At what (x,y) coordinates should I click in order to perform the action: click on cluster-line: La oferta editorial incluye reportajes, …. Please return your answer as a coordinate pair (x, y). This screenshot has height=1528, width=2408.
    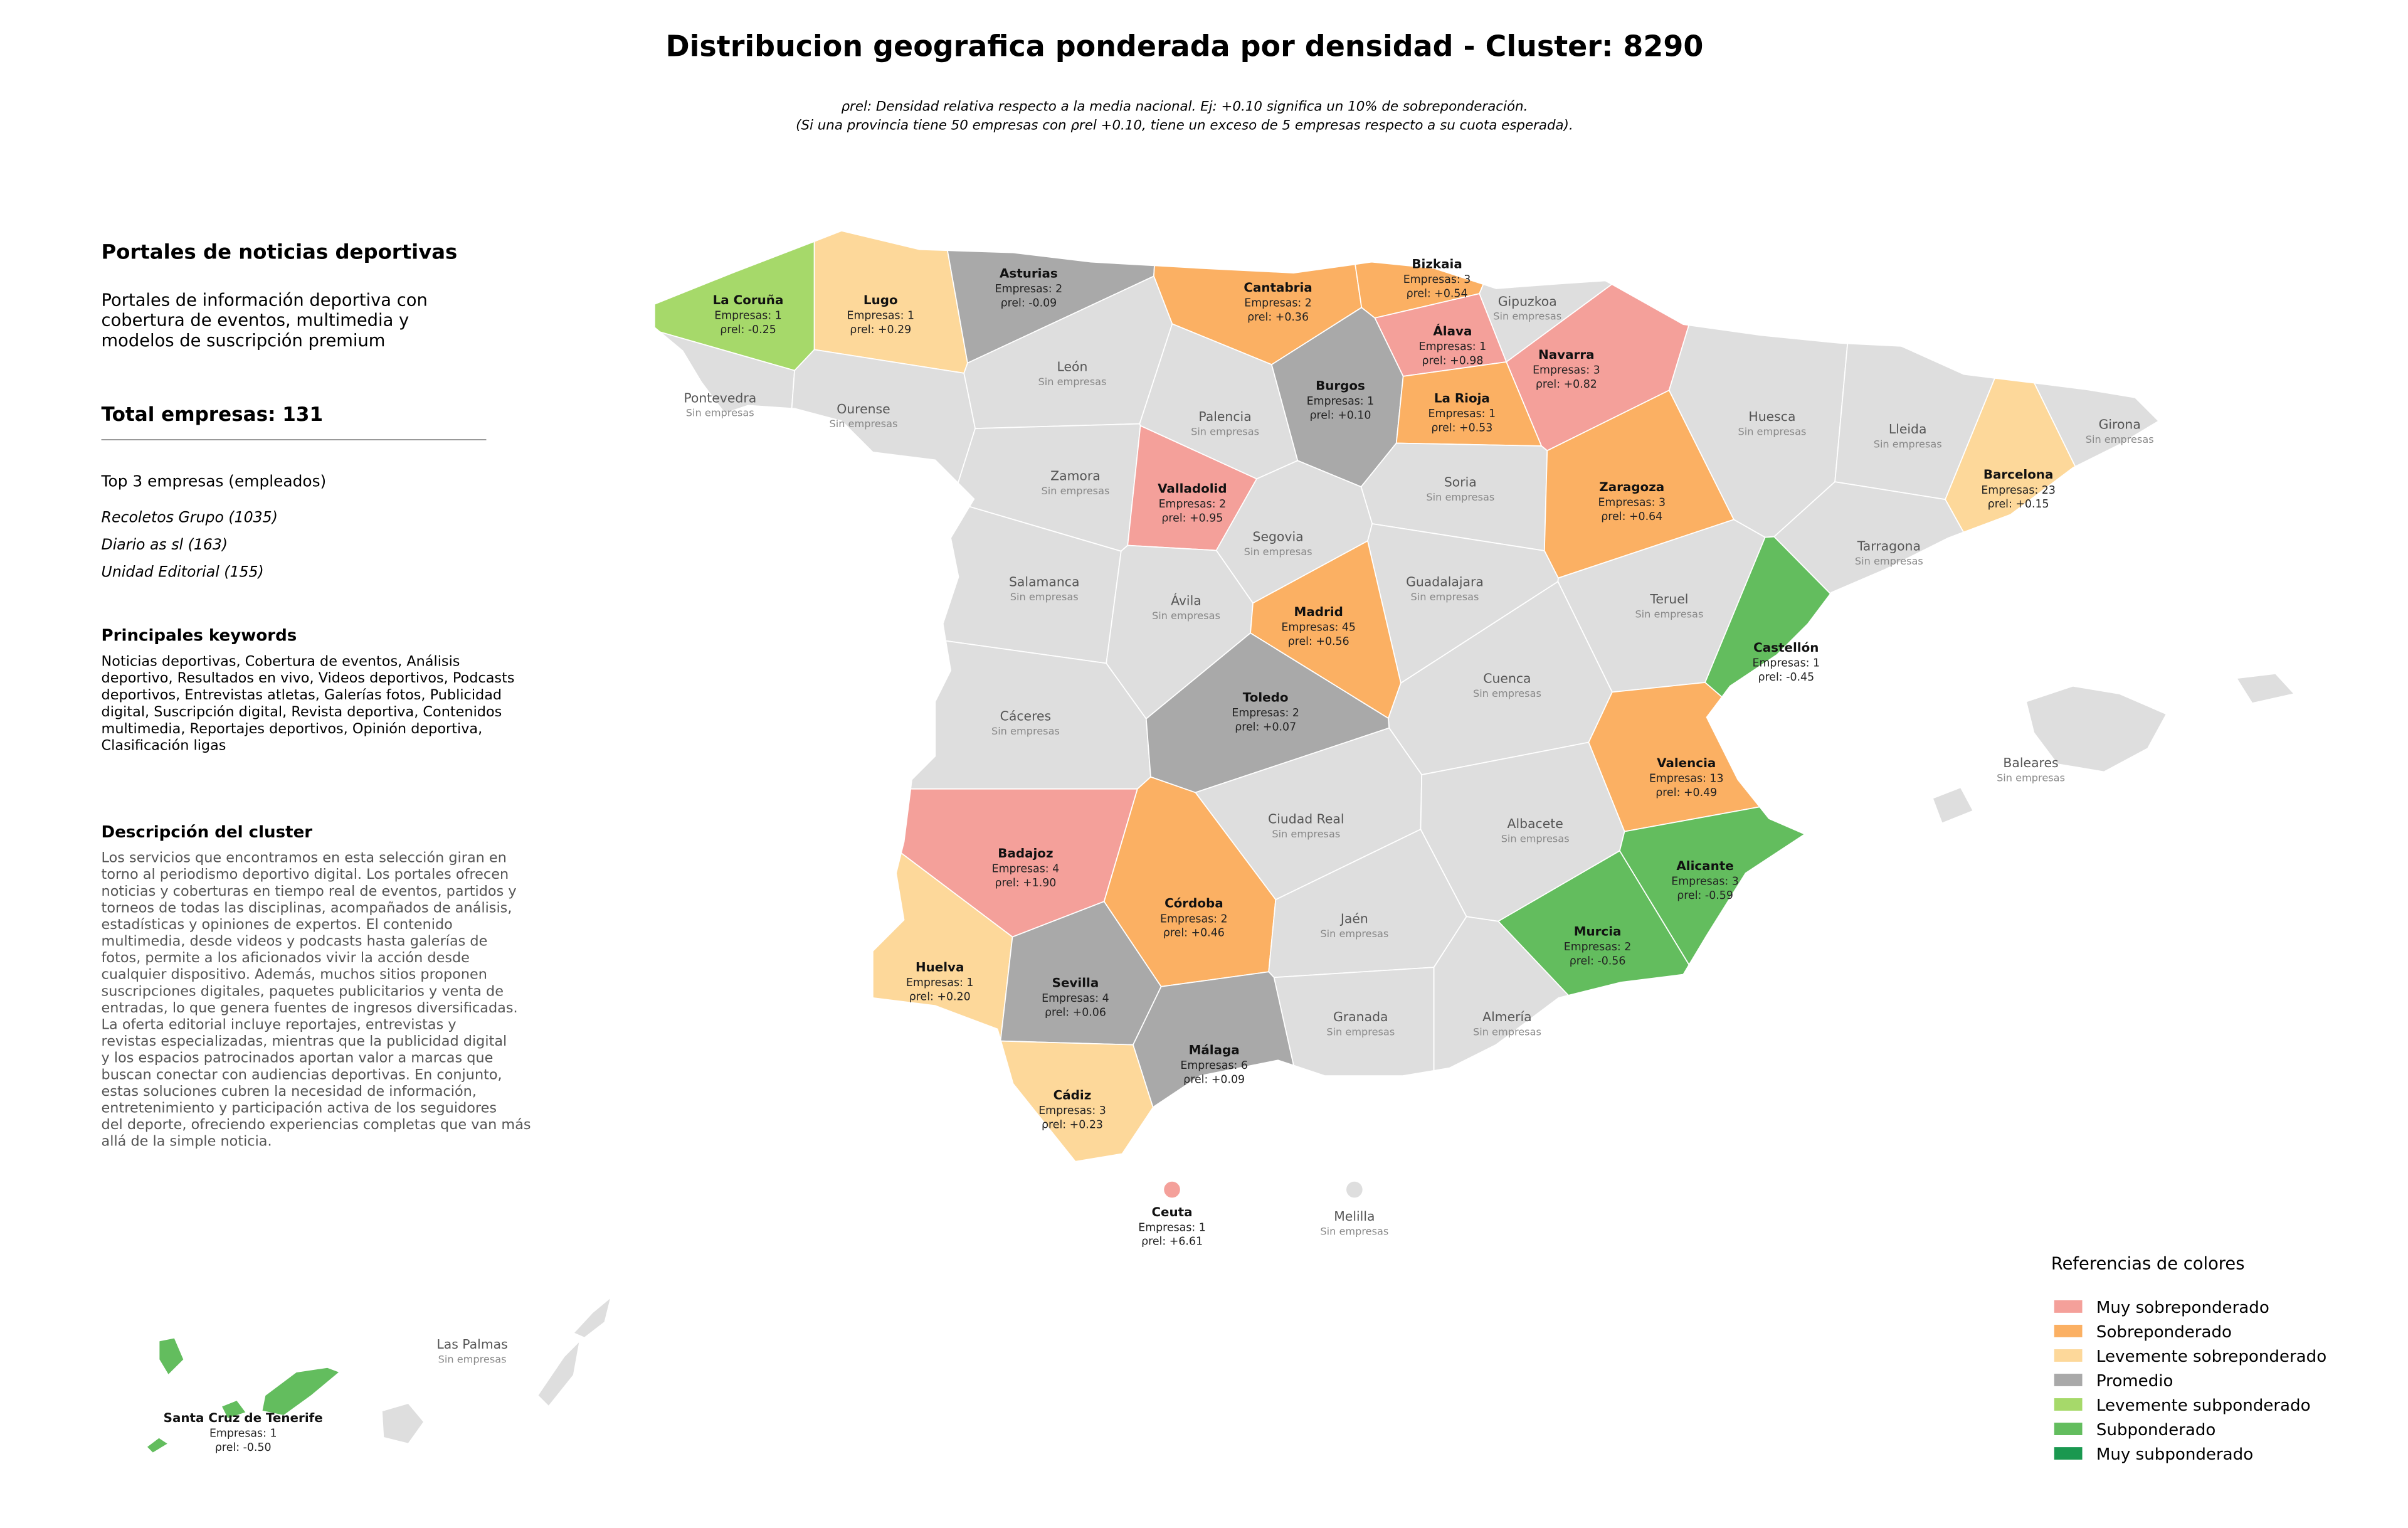
    Looking at the image, I should click on (279, 1025).